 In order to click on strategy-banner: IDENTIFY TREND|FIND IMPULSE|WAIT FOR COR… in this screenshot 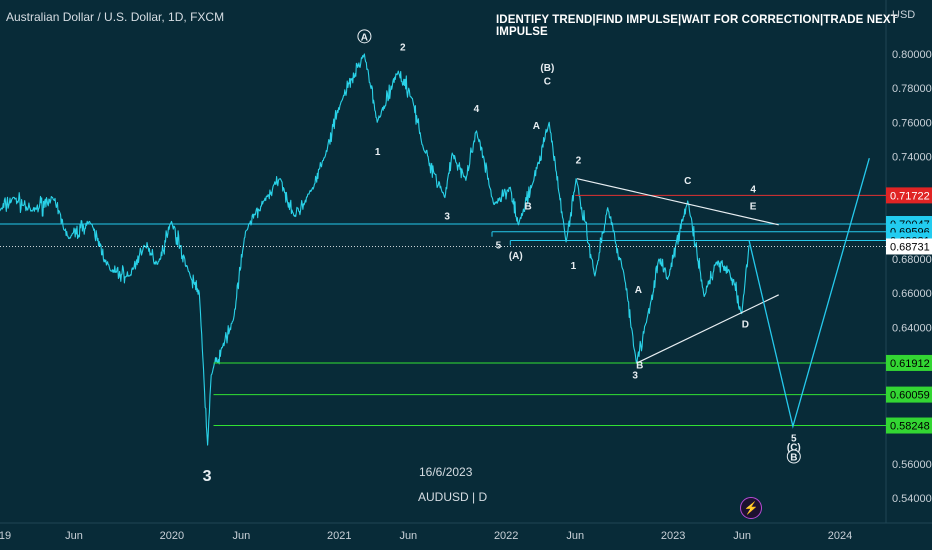, I will do `click(697, 26)`.